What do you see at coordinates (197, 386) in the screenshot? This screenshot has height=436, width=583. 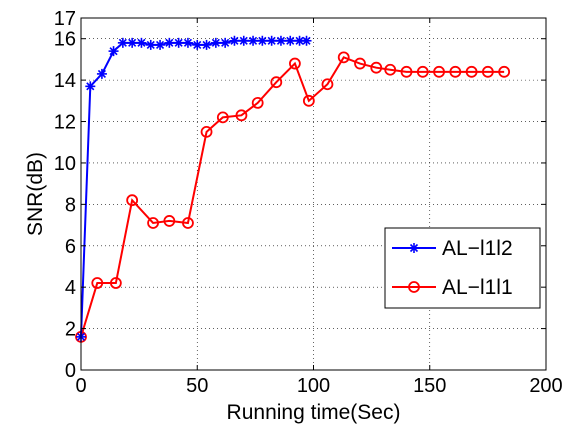 I see `x-tick-label: 50` at bounding box center [197, 386].